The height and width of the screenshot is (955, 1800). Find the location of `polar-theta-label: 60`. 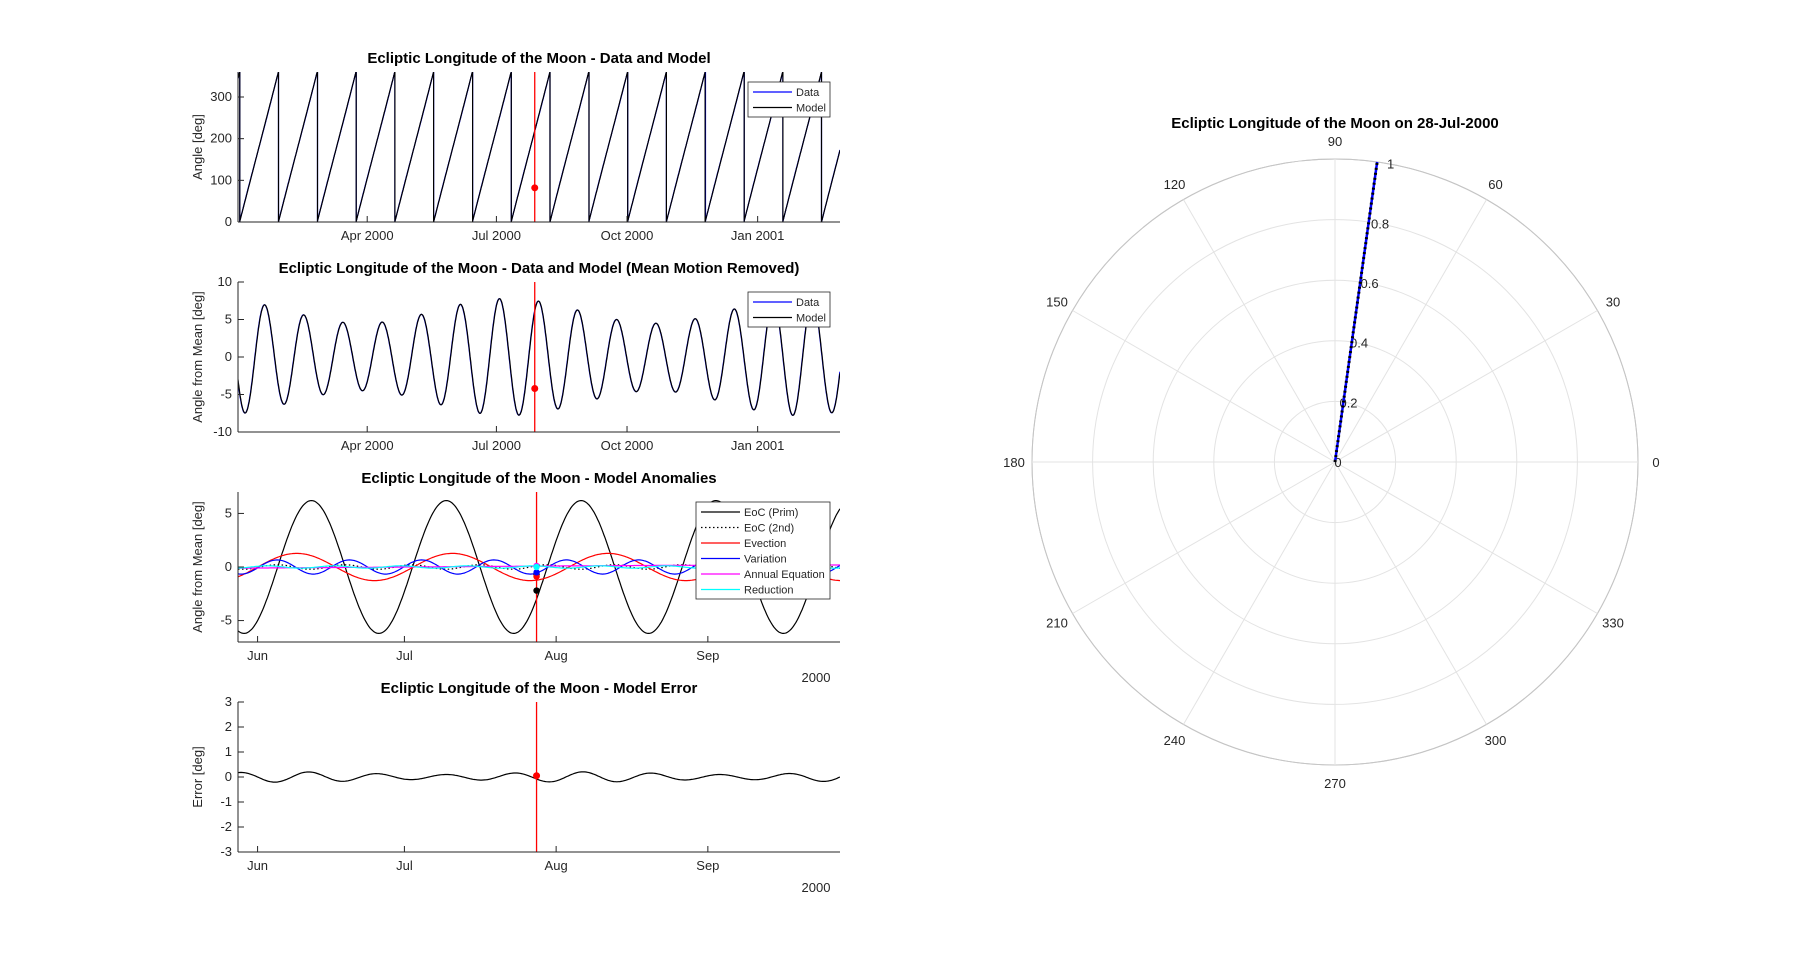

polar-theta-label: 60 is located at coordinates (1495, 184).